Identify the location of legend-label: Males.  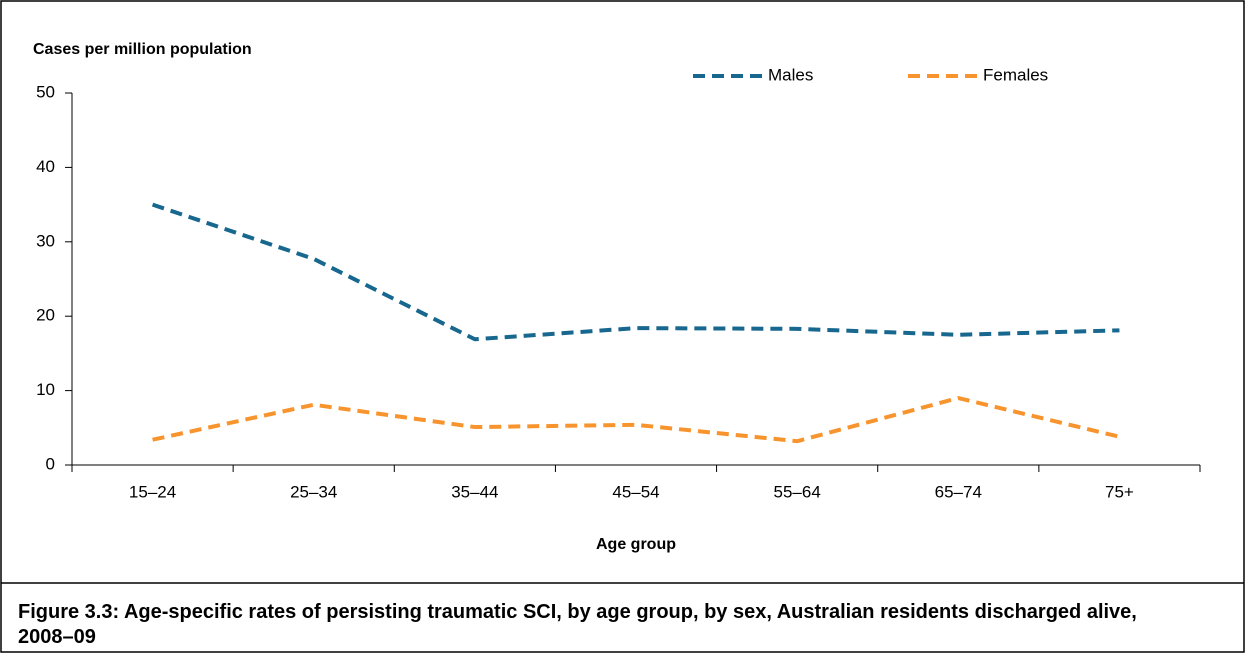
(790, 74).